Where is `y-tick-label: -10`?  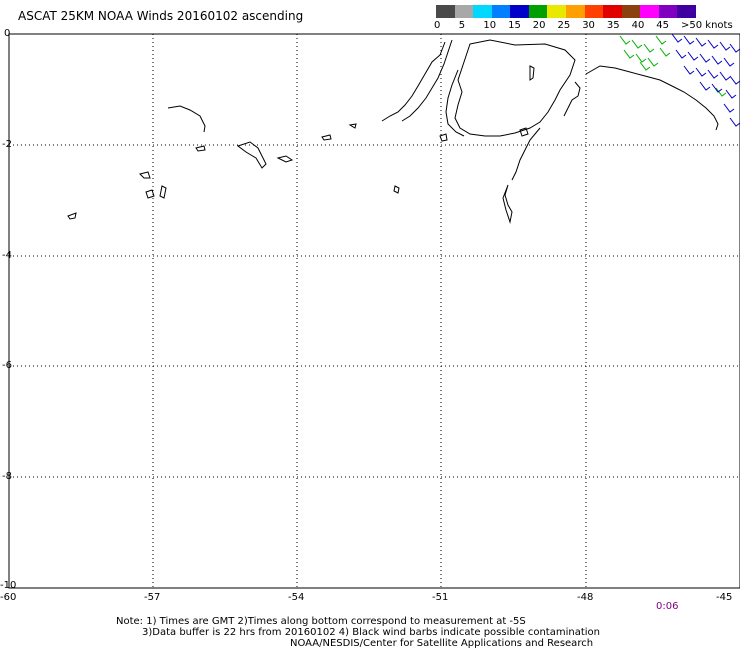
y-tick-label: -10 is located at coordinates (8, 585).